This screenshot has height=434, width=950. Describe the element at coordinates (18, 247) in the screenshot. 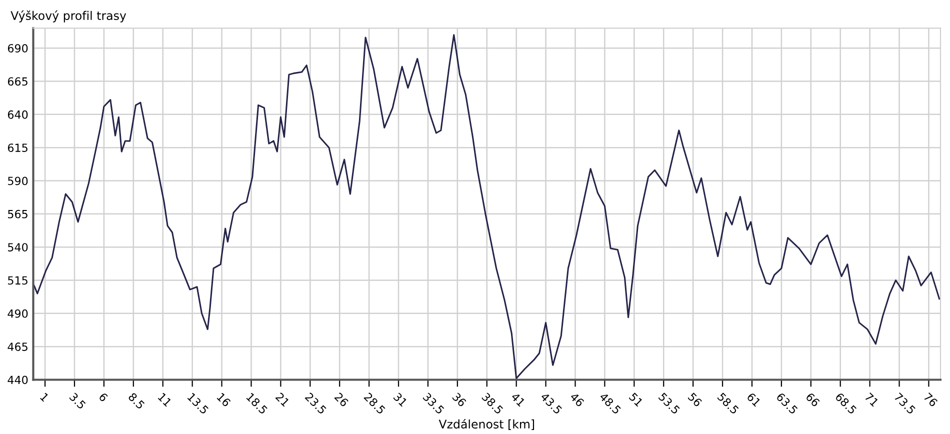

I see `y-tick-label: 540` at that location.